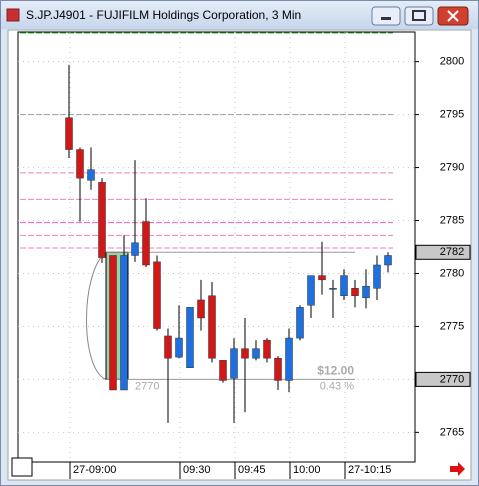 The width and height of the screenshot is (479, 486). I want to click on minimize-button, so click(386, 16).